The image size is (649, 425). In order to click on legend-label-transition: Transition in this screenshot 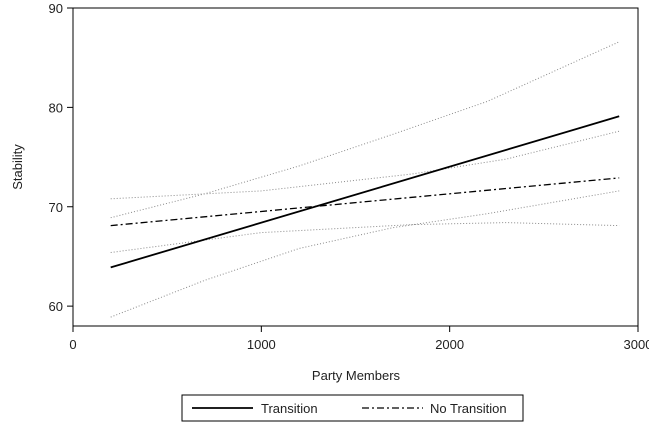, I will do `click(289, 408)`.